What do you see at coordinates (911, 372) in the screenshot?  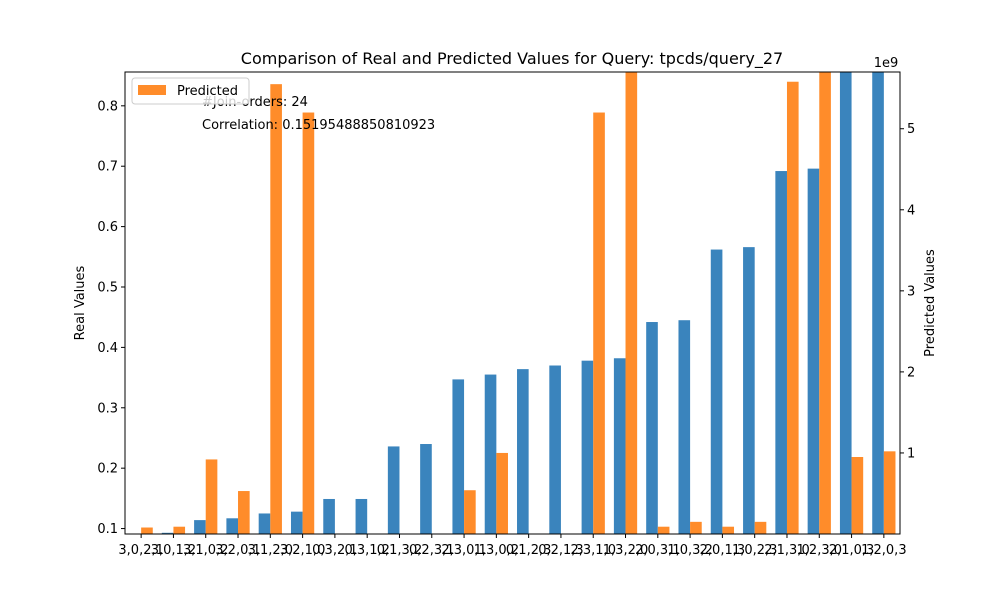 I see `right-y-tick-label: 2` at bounding box center [911, 372].